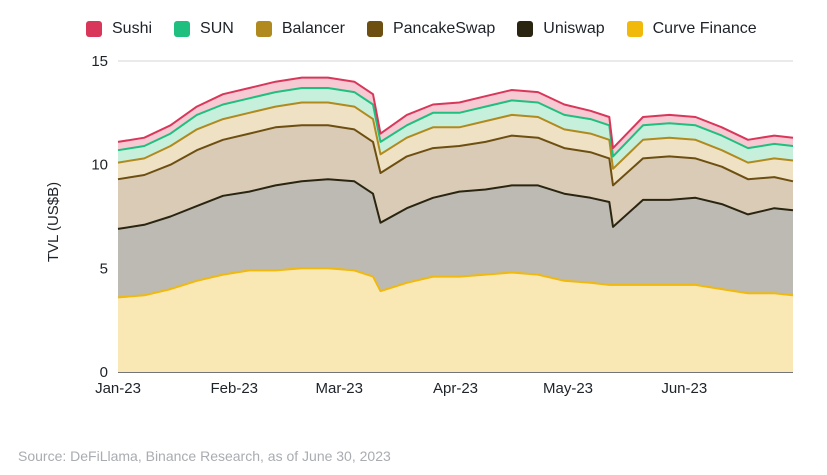  I want to click on x-tick-label: May-23, so click(568, 388).